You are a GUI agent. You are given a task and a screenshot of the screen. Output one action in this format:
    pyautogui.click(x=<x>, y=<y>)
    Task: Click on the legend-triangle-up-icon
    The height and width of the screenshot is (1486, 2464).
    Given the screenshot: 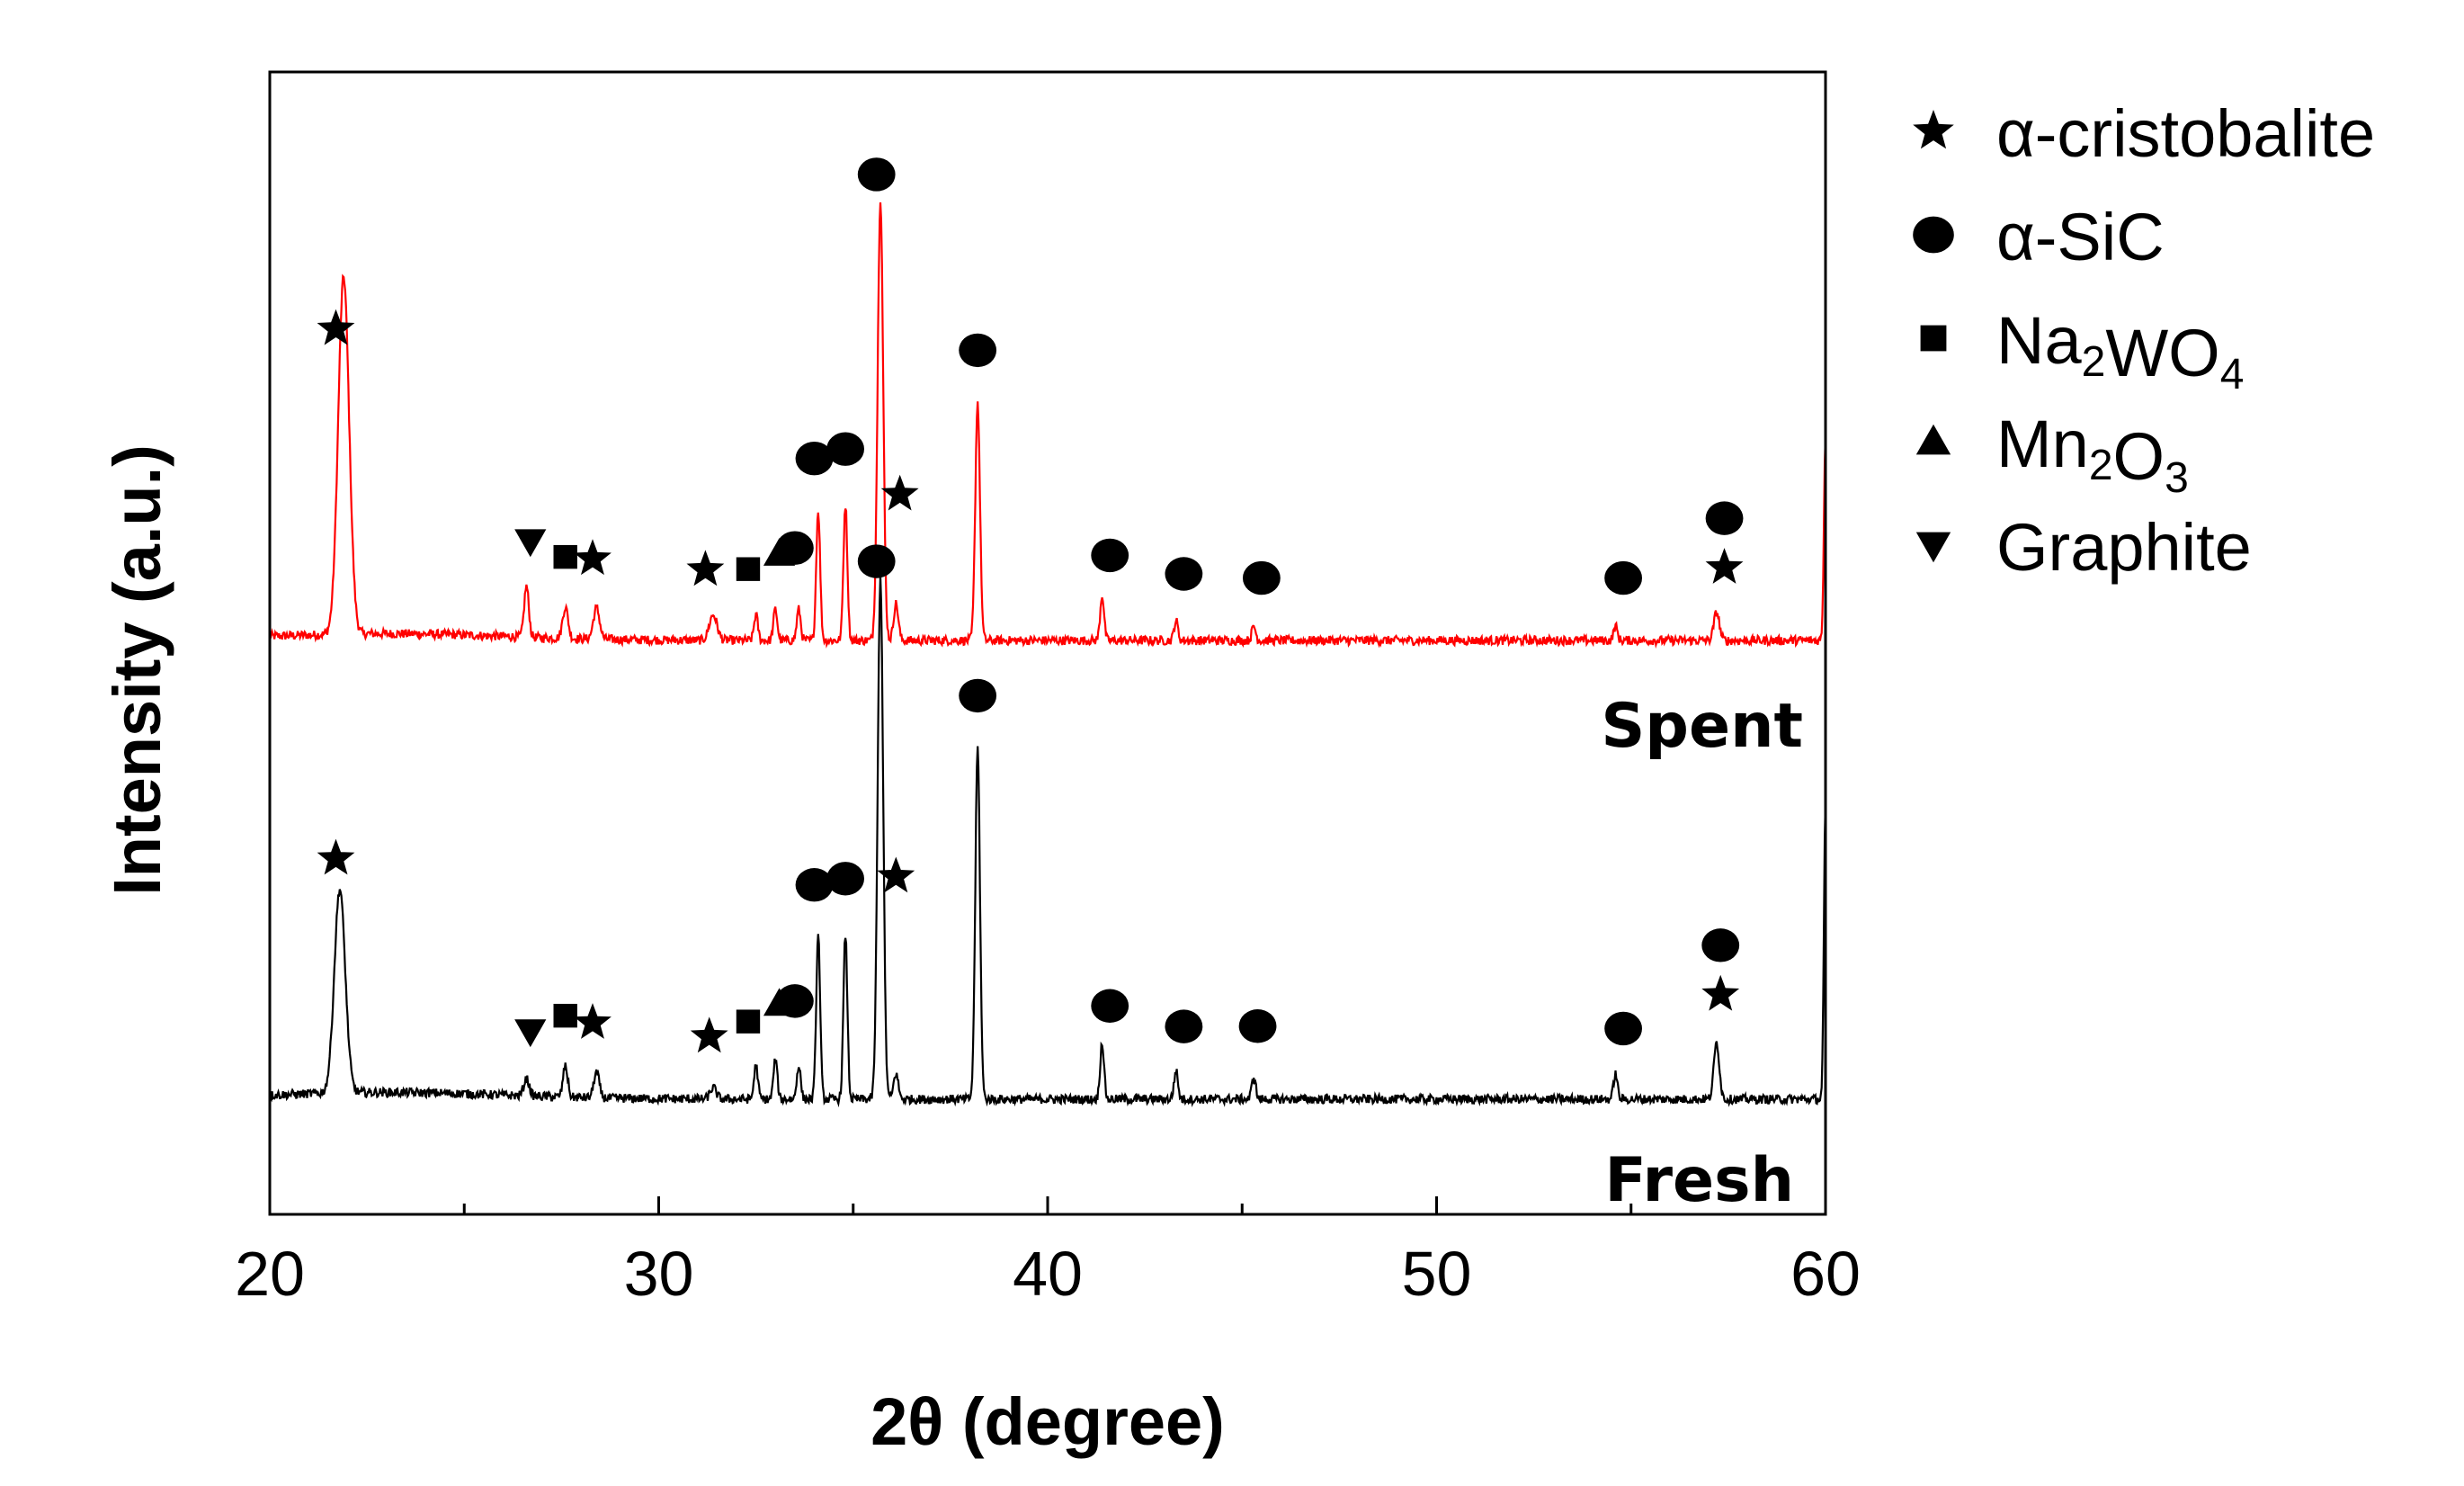 What is the action you would take?
    pyautogui.click(x=1933, y=439)
    